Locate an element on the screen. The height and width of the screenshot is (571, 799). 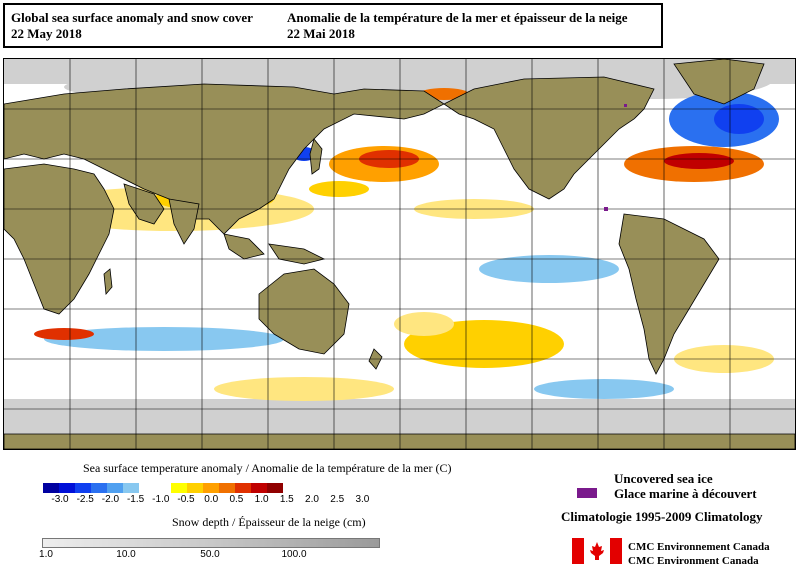
sst-tick-label: -2.5 is located at coordinates (85, 499).